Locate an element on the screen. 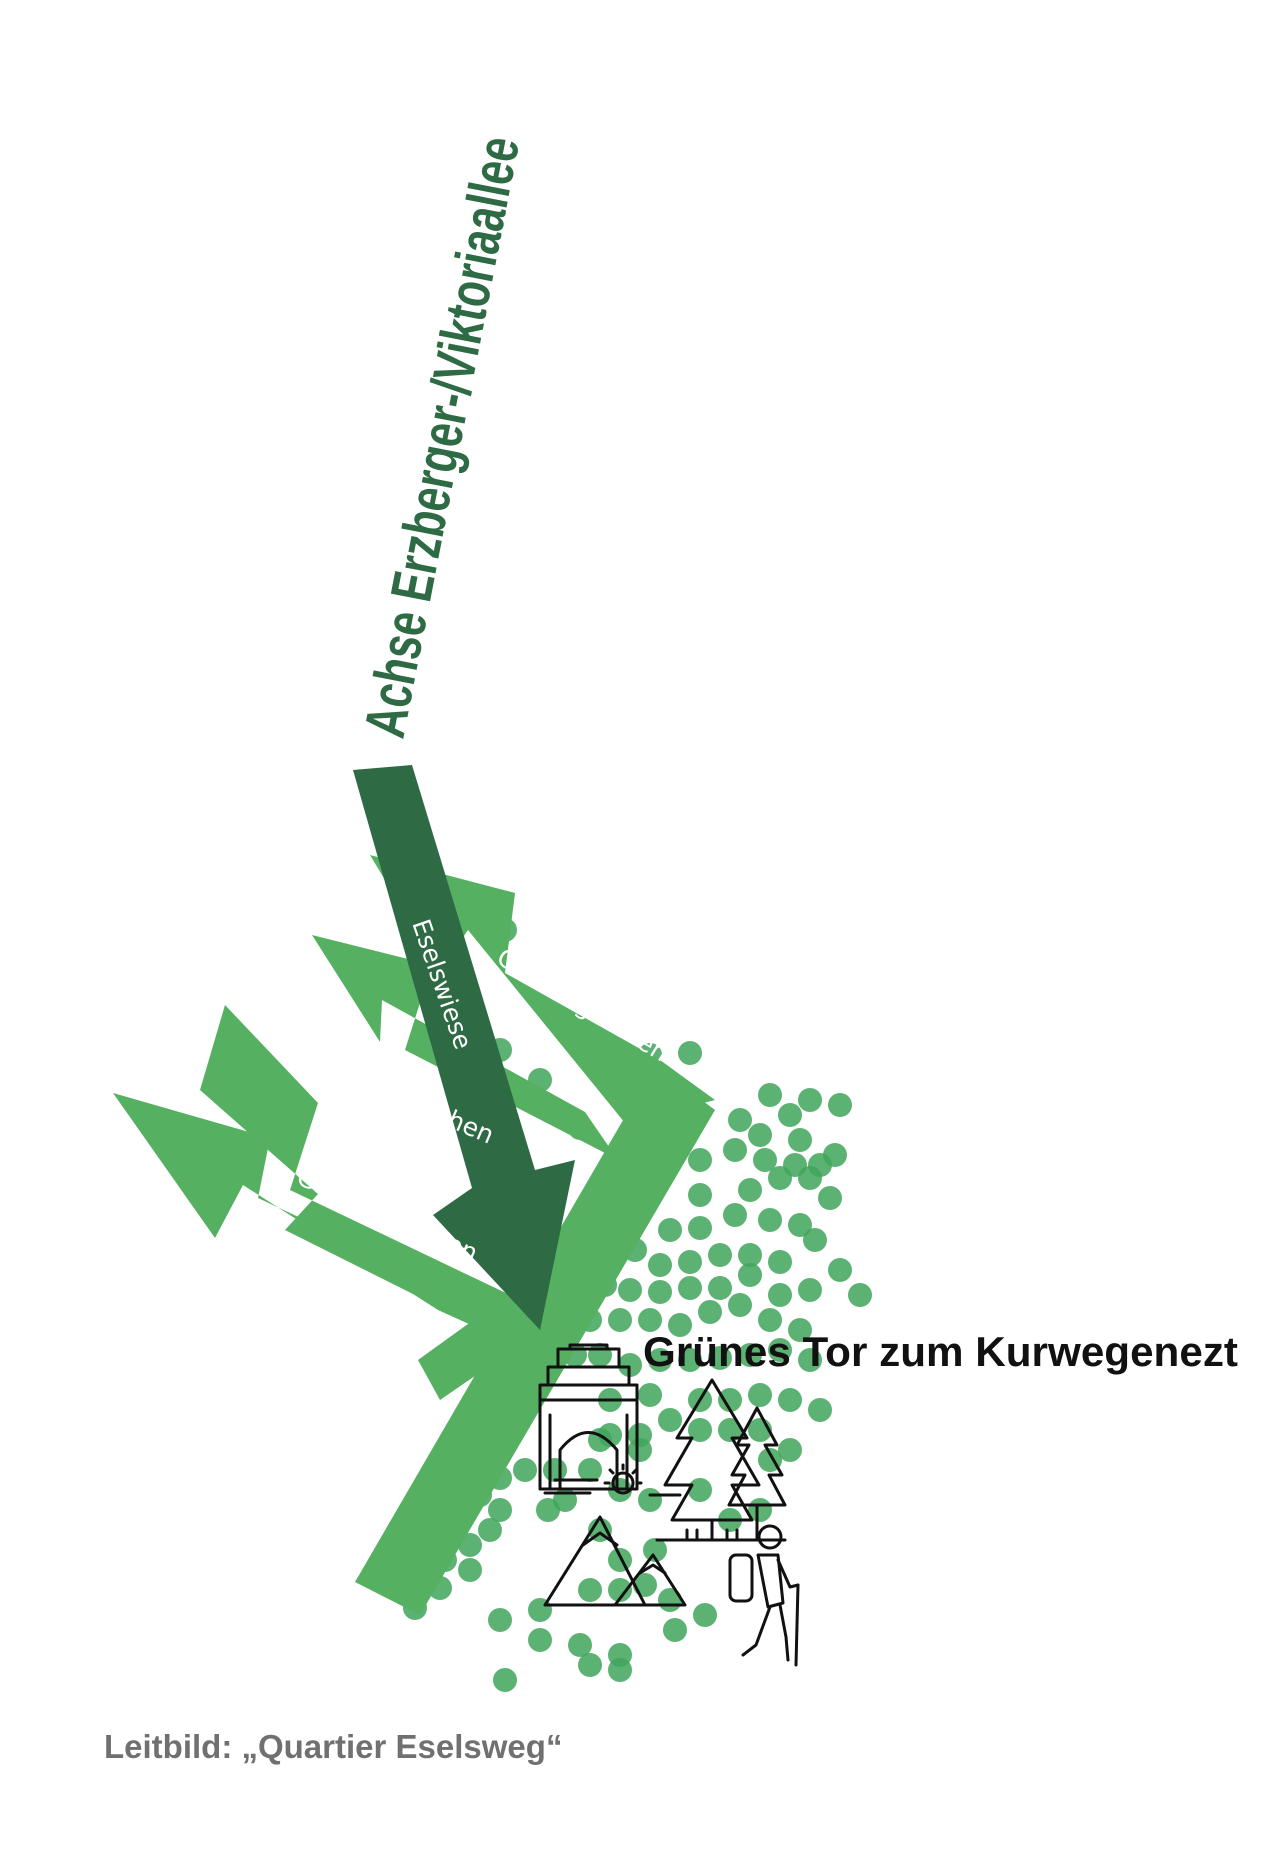 The height and width of the screenshot is (1853, 1271). main-stem-arrow is located at coordinates (535, 1340).